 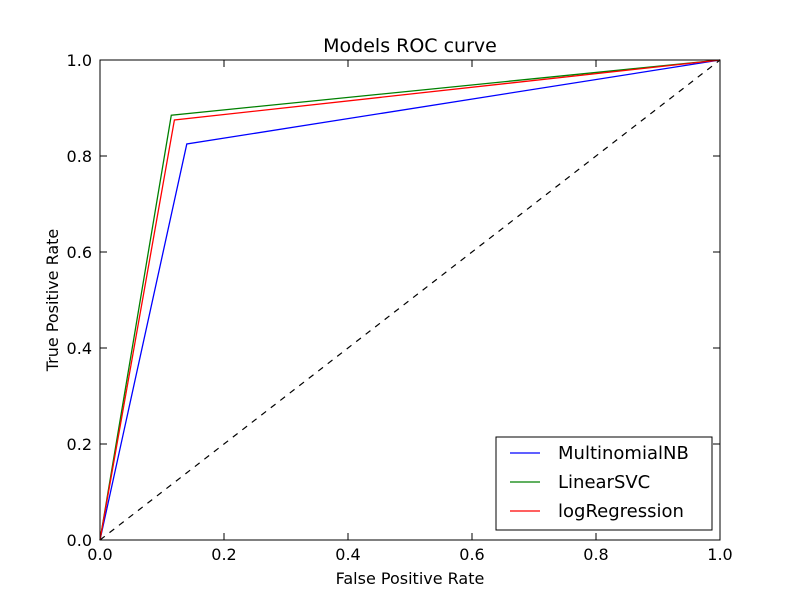 I want to click on legend: MultinomialNB LinearSVC logRegression, so click(x=604, y=483).